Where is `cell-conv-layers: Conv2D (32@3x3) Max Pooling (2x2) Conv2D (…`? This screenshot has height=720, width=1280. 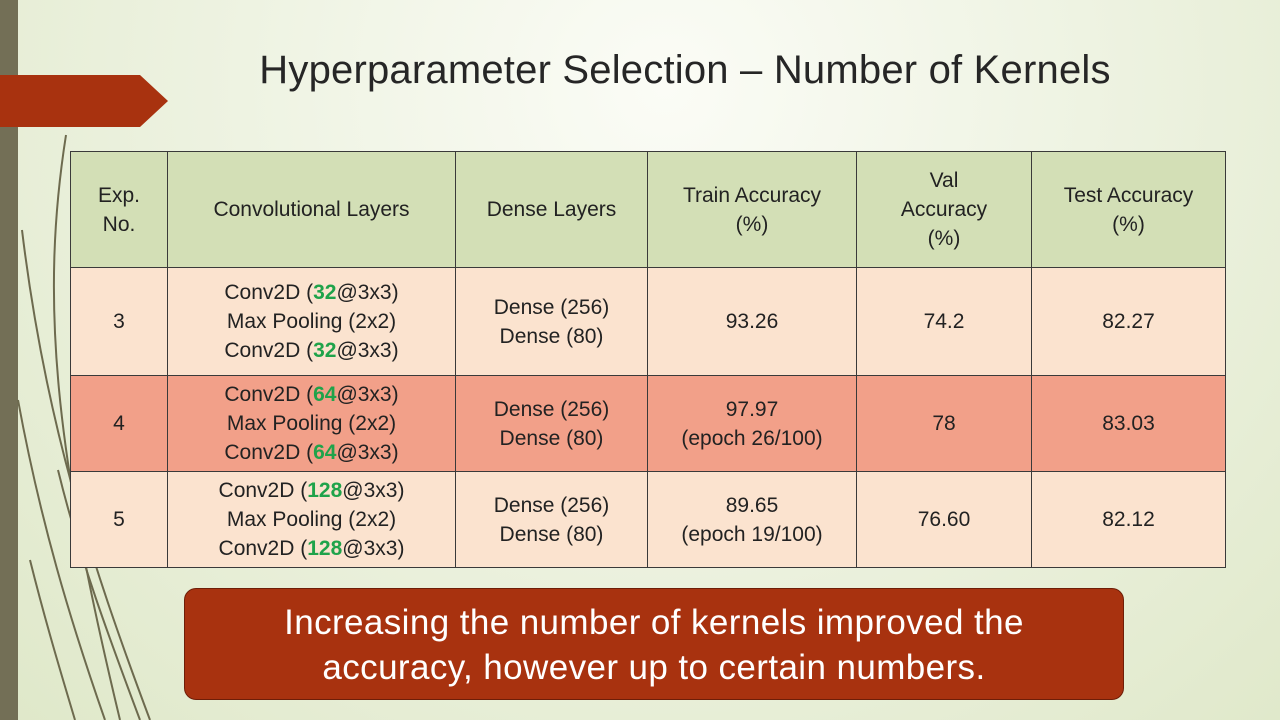
cell-conv-layers: Conv2D (32@3x3) Max Pooling (2x2) Conv2D (… is located at coordinates (311, 321).